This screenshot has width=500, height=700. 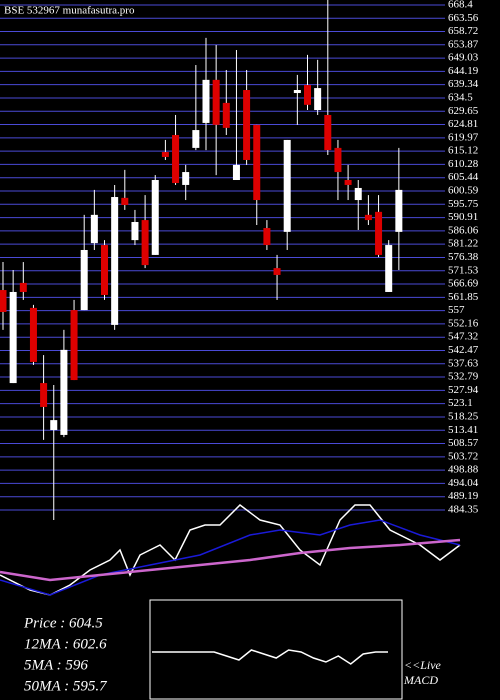 I want to click on y-tick-label: 537.63, so click(x=463, y=363).